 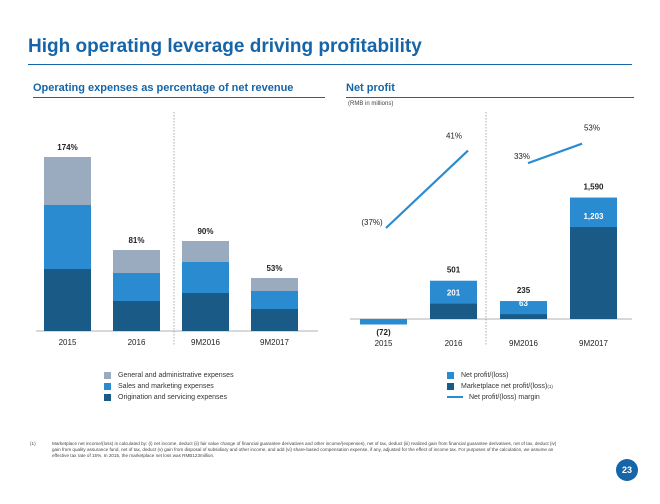 What do you see at coordinates (485, 375) in the screenshot?
I see `legend-label: Net profit/(loss)` at bounding box center [485, 375].